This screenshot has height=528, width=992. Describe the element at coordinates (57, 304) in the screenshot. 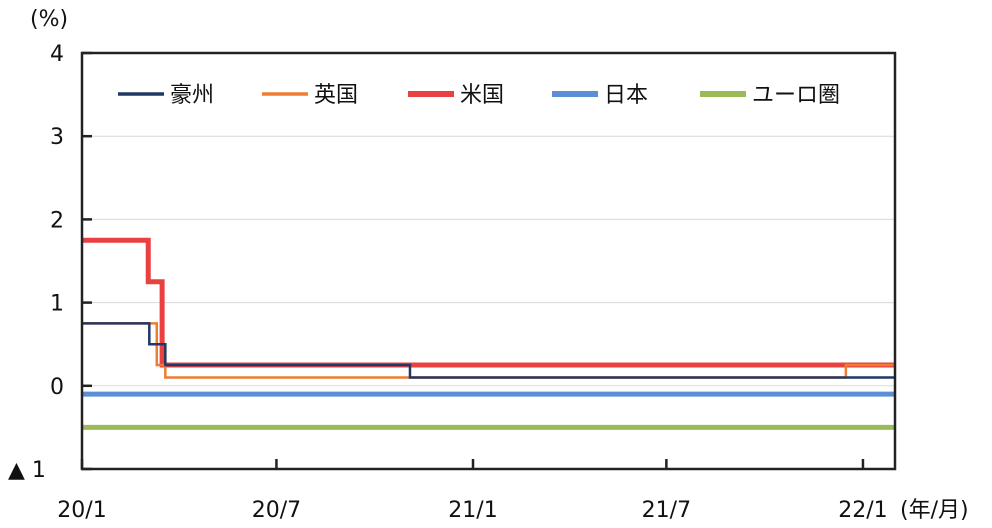

I see `y-tick-label: 1` at that location.